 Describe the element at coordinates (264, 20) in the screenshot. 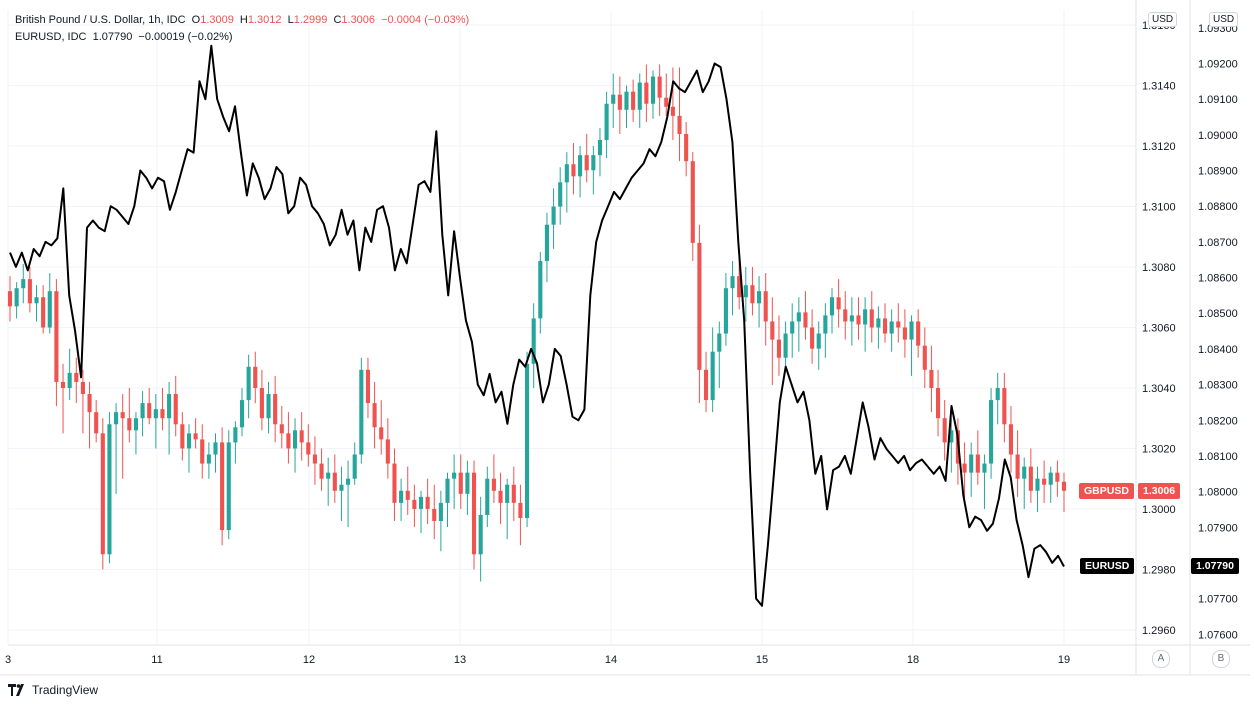

I see `high-value: 1.3012` at that location.